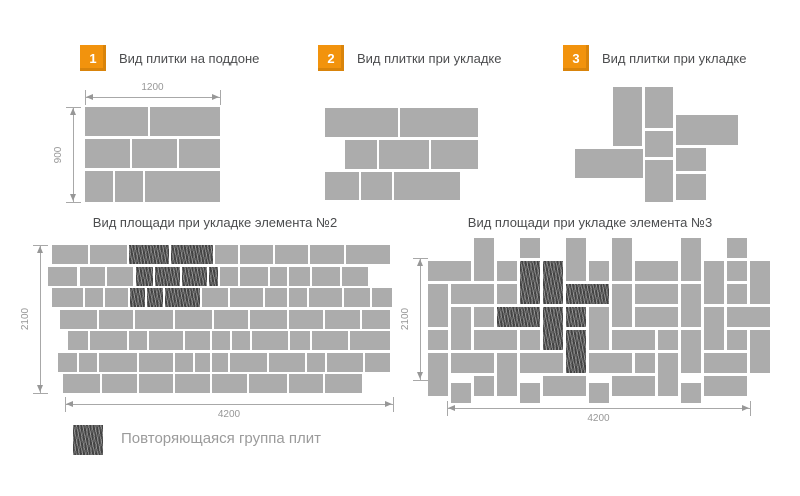 This screenshot has height=496, width=800. Describe the element at coordinates (215, 97) in the screenshot. I see `pallet-width-arrow-icon` at that location.